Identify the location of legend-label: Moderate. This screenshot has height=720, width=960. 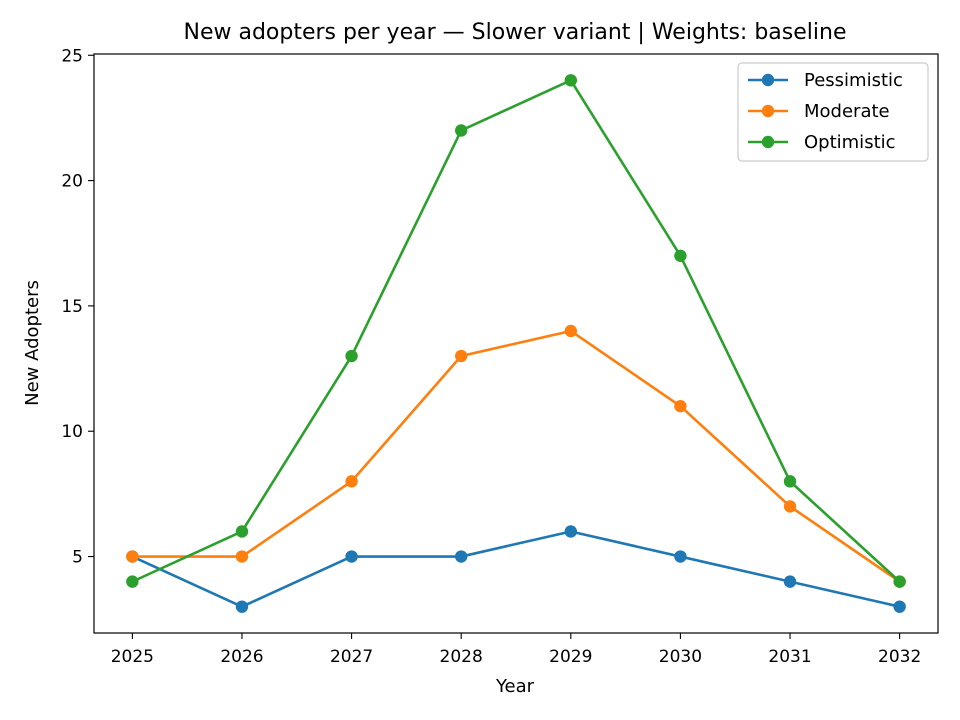
(847, 111).